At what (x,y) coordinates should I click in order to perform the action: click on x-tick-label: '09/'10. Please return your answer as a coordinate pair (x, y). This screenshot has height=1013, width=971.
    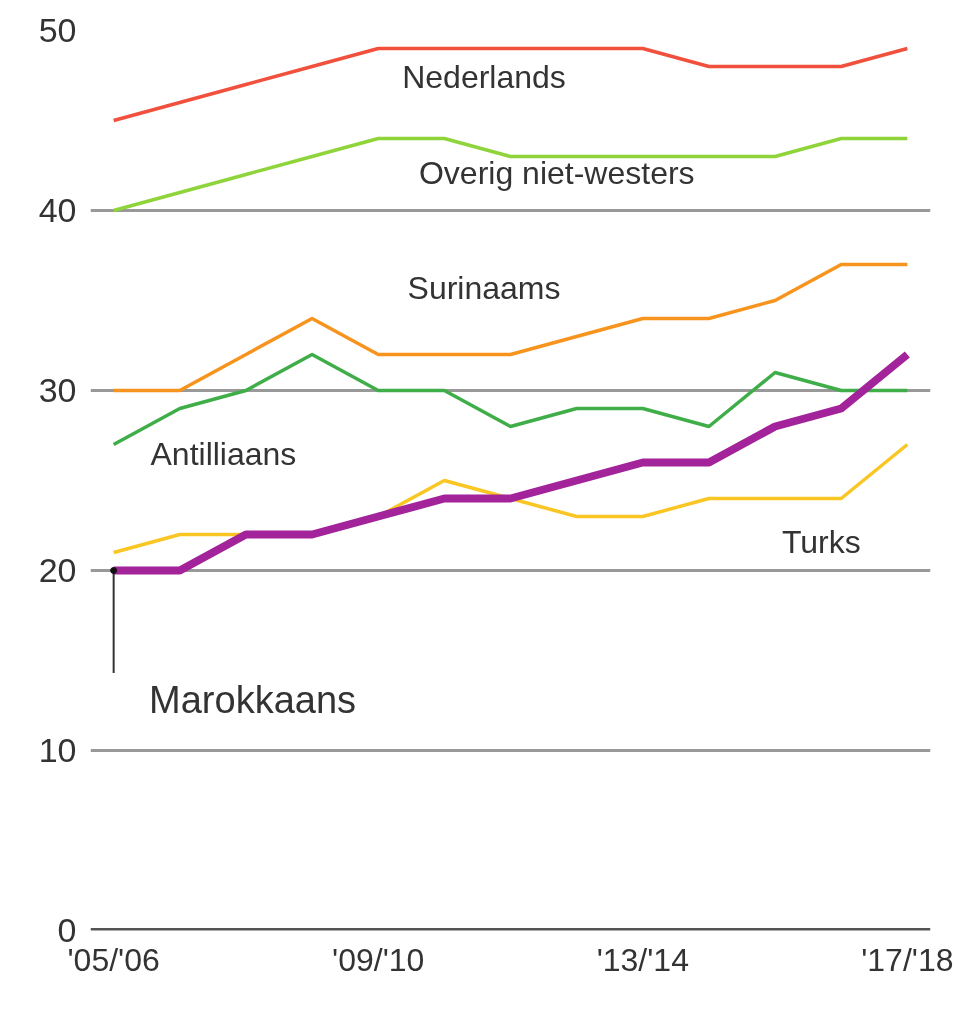
    Looking at the image, I should click on (378, 959).